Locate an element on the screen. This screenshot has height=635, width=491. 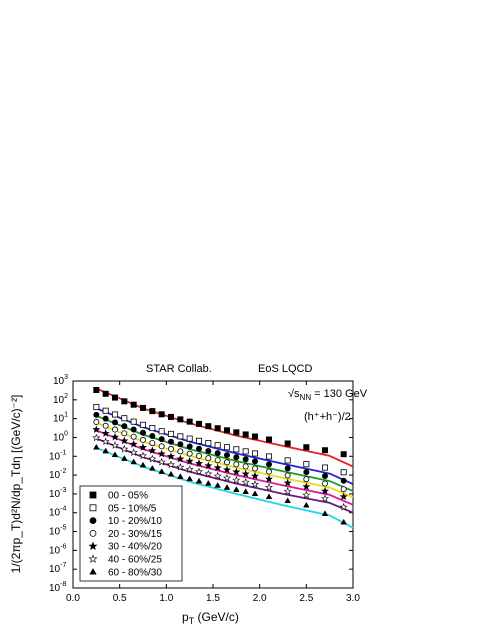
chart-title-right: EoS LQCD is located at coordinates (285, 369).